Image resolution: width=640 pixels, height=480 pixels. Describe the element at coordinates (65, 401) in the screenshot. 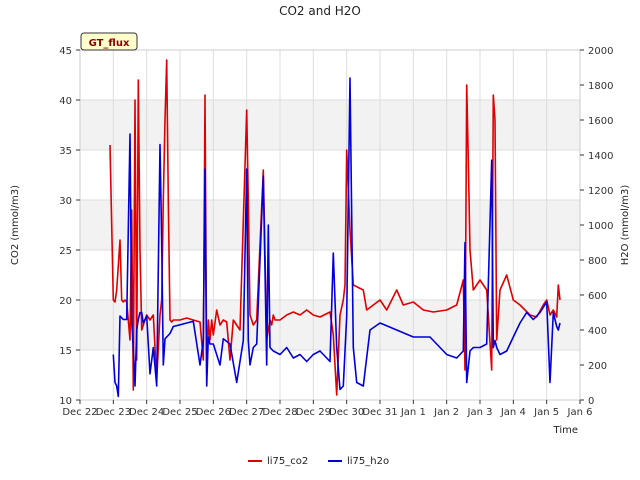

I see `left-tick-label-0: 10` at that location.